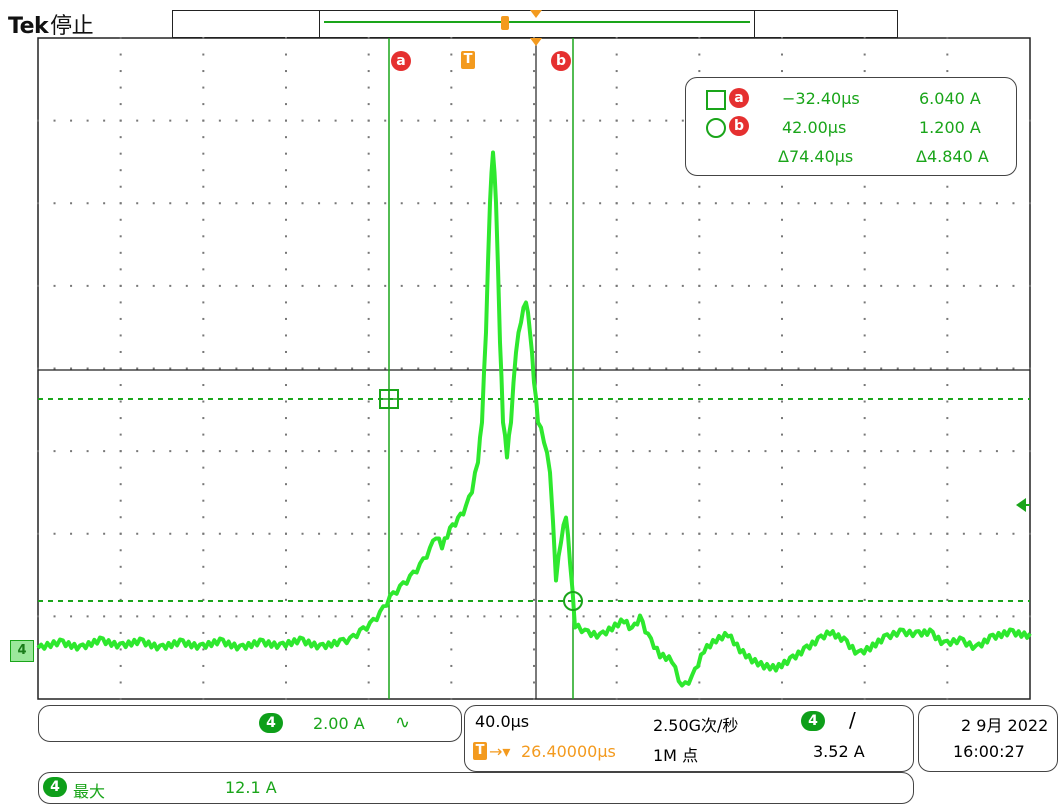  I want to click on time-display: 16:00:27, so click(989, 751).